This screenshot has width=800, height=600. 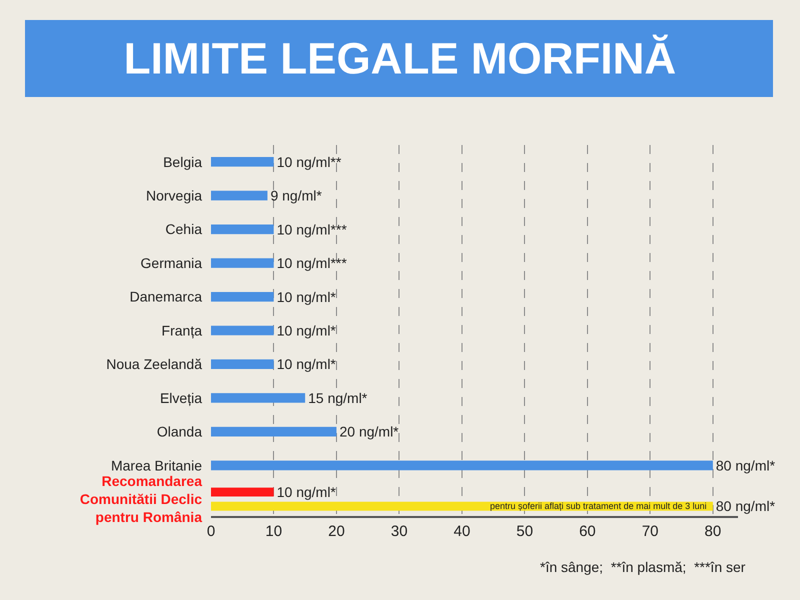 What do you see at coordinates (171, 262) in the screenshot?
I see `y-tick-label: Germania` at bounding box center [171, 262].